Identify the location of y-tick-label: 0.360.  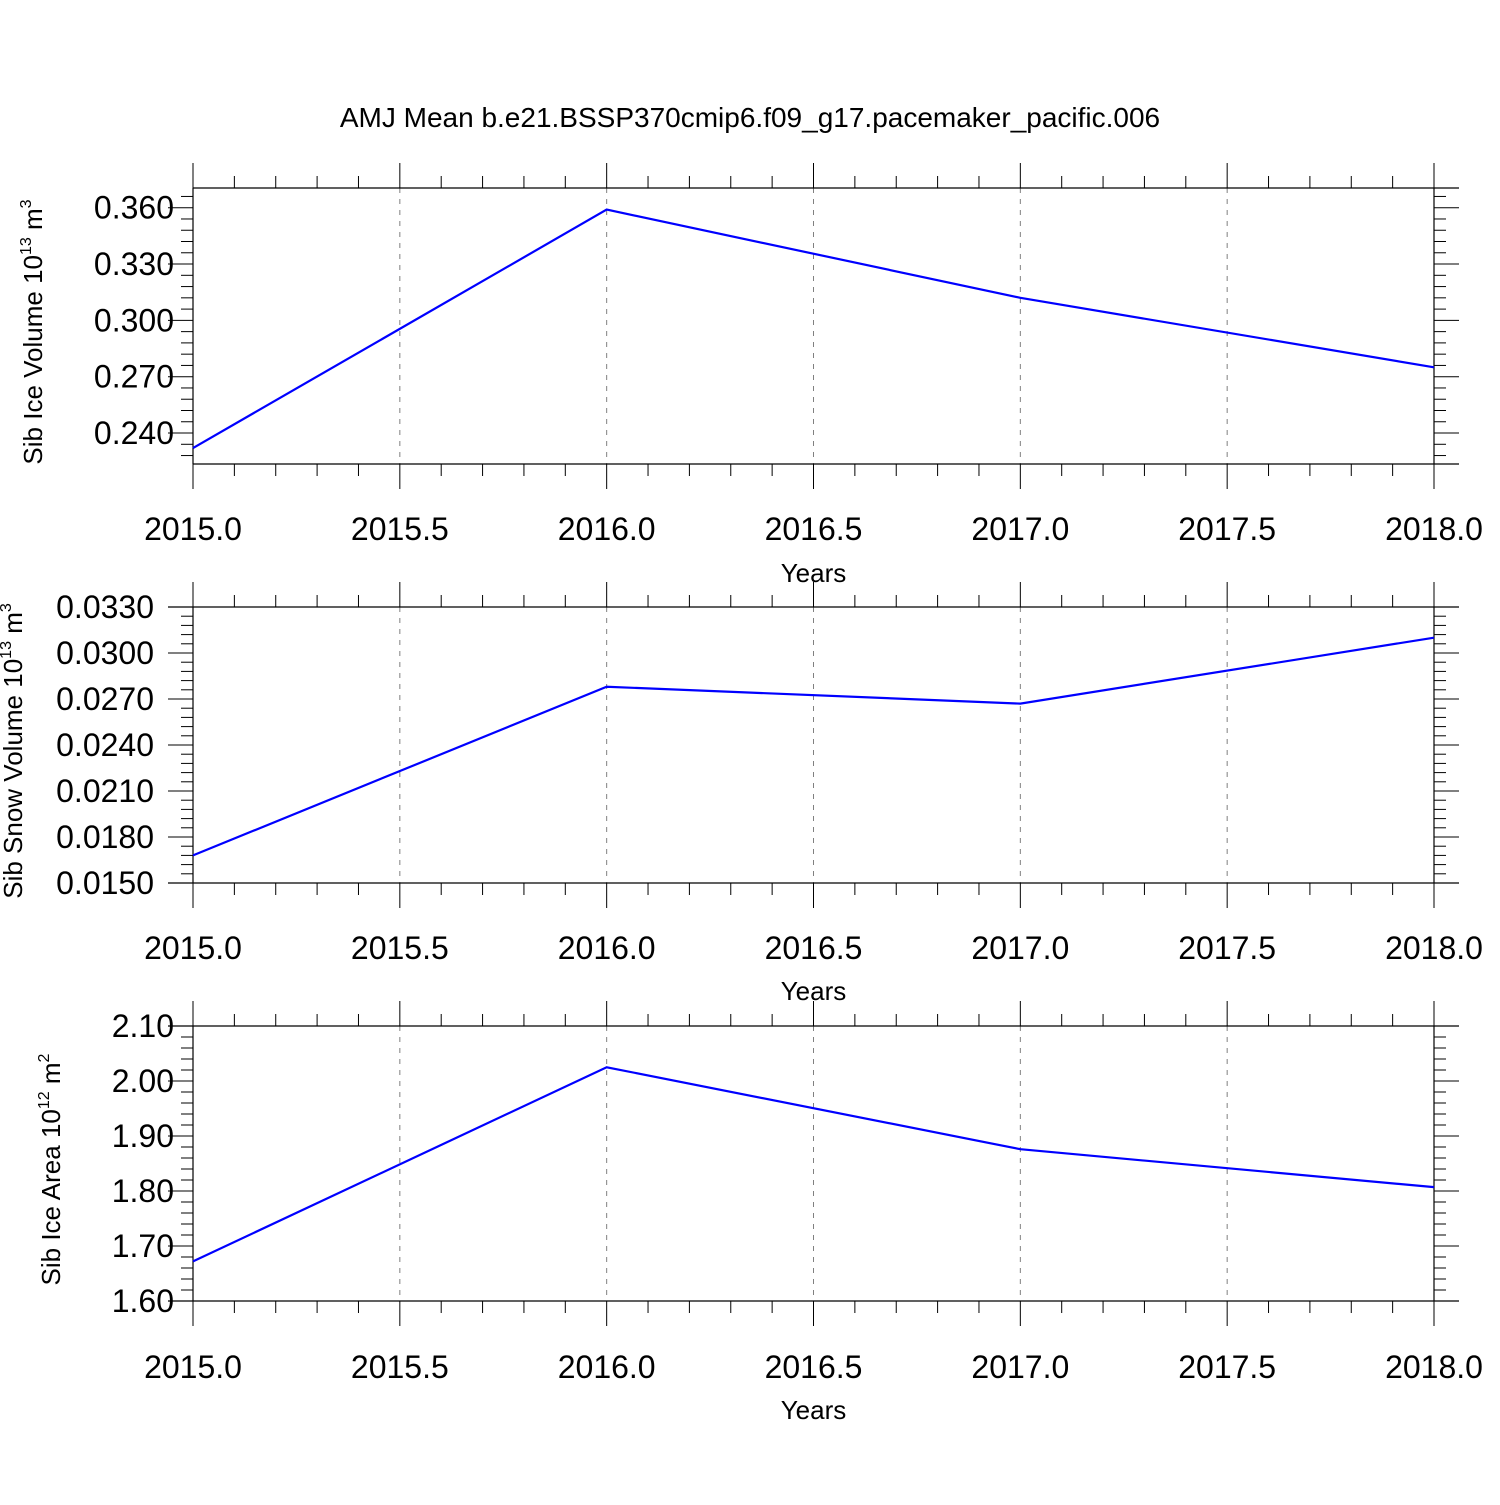
(134, 208).